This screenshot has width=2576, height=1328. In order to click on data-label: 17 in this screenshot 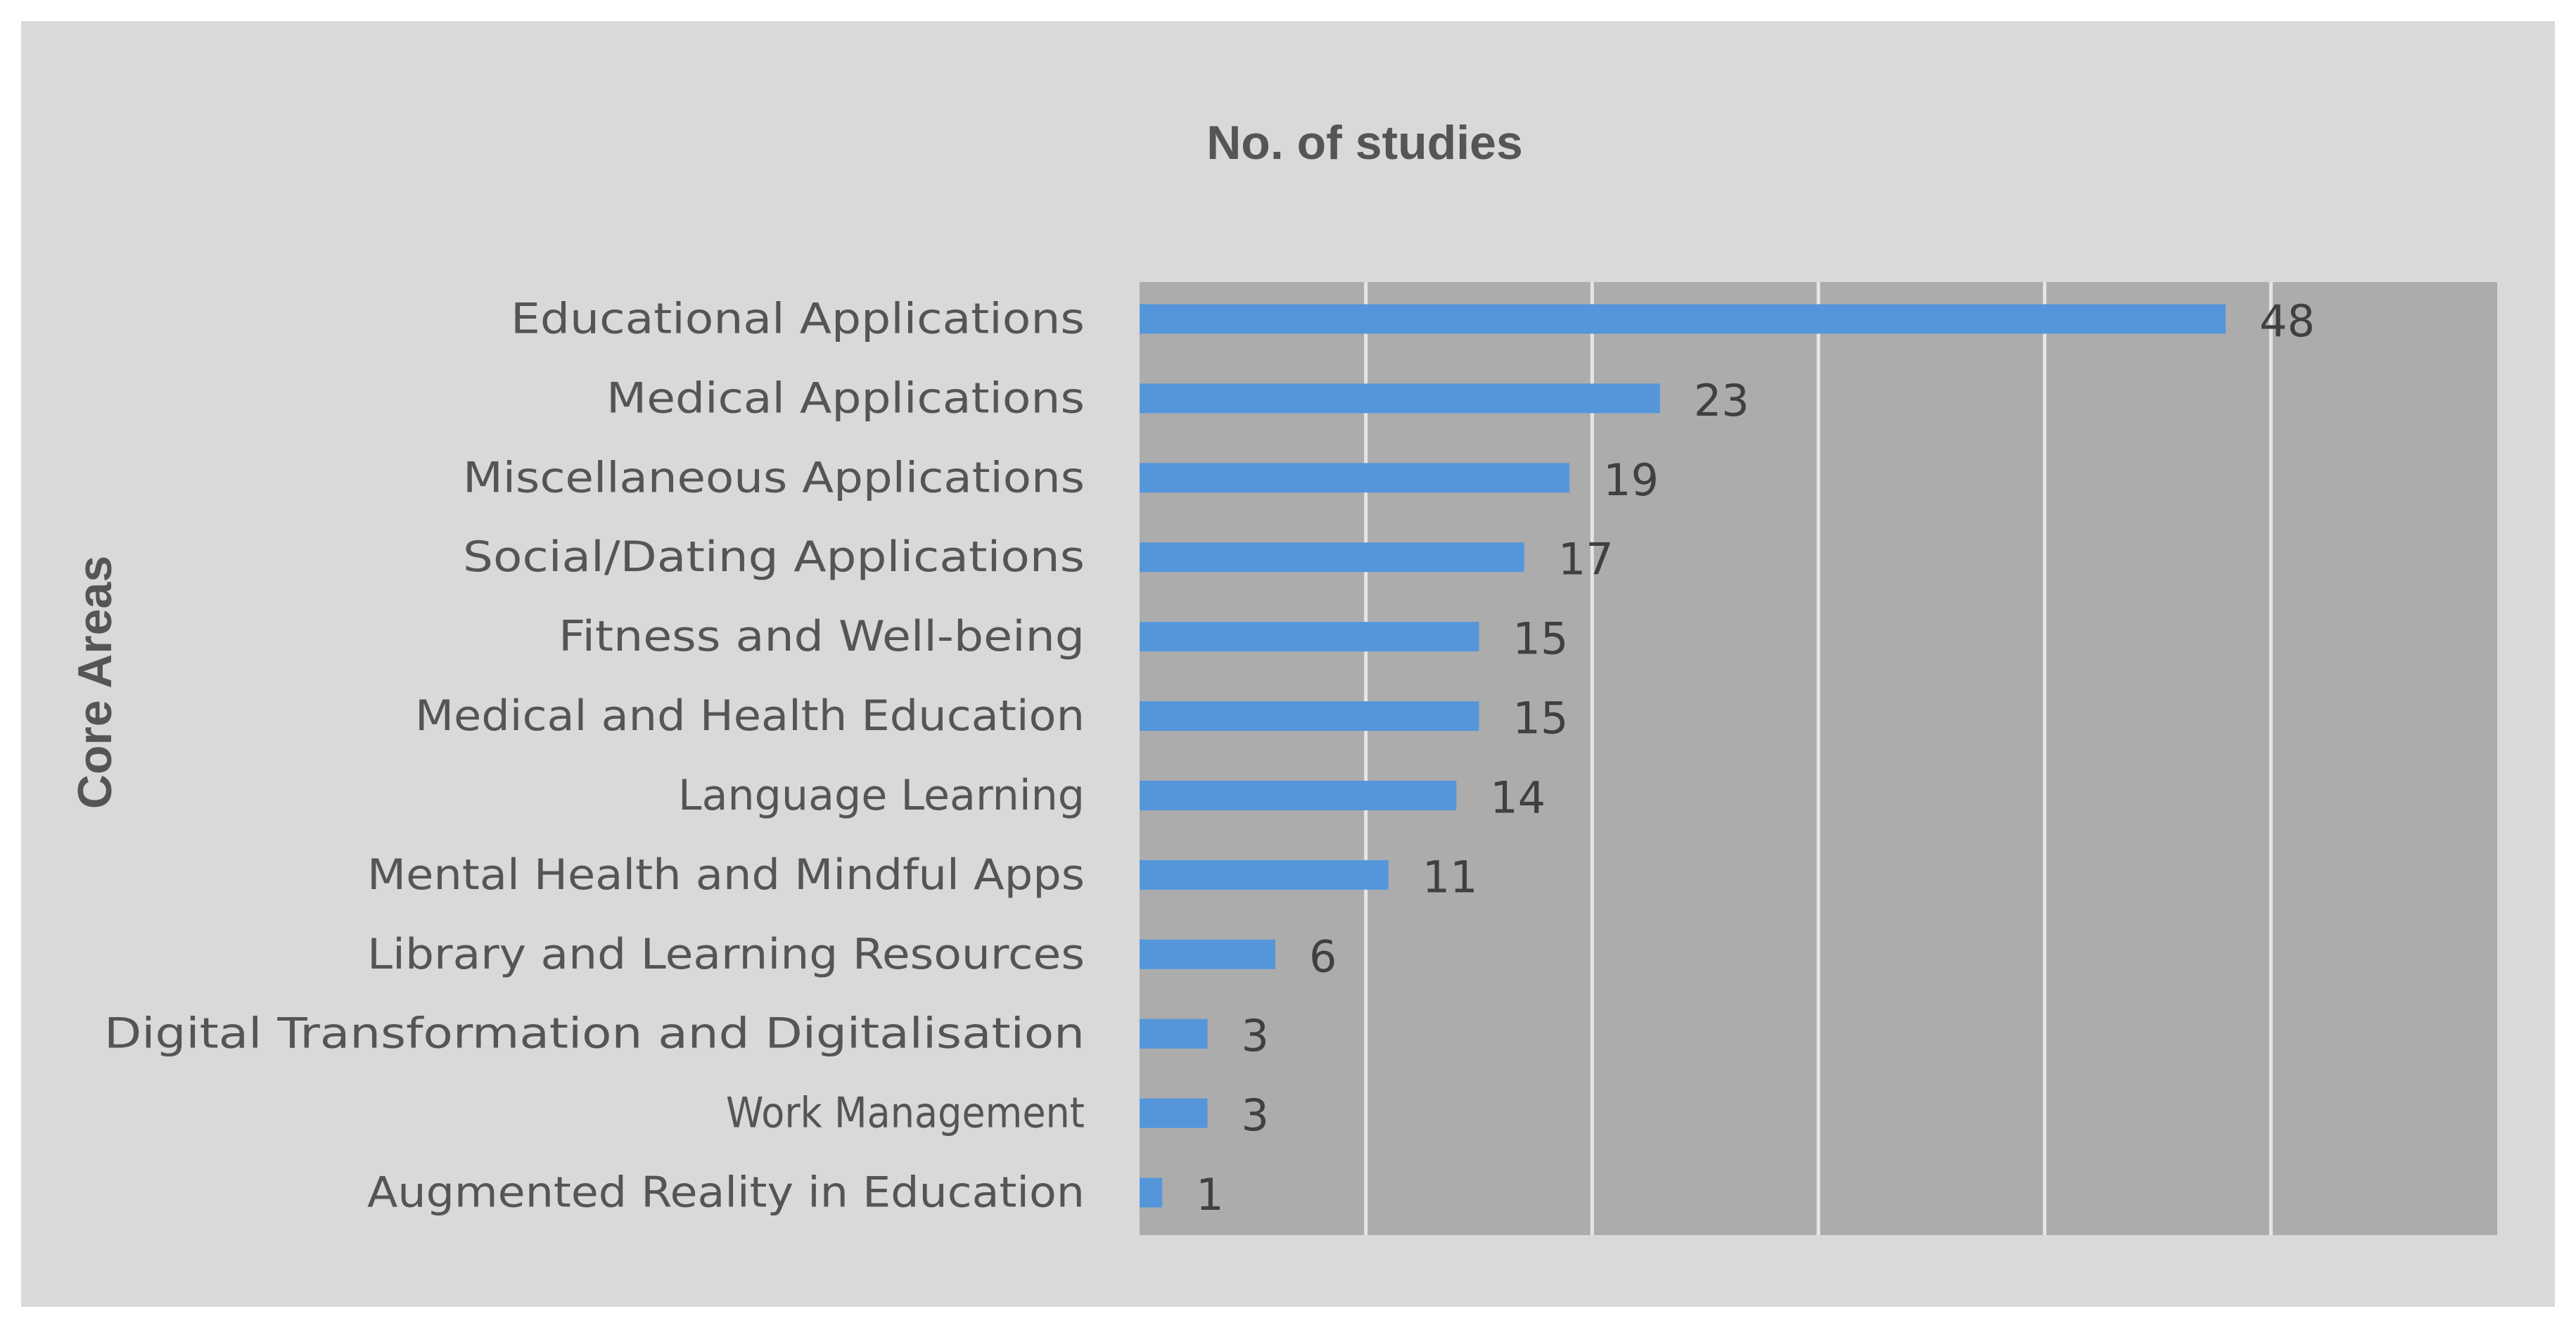, I will do `click(1586, 559)`.